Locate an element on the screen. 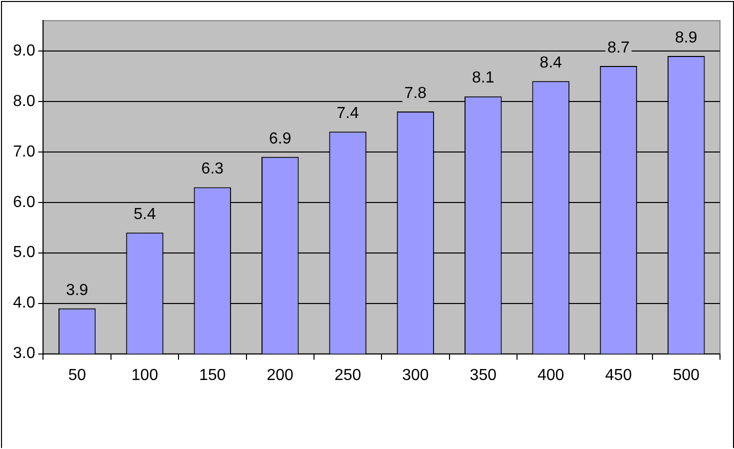 The width and height of the screenshot is (734, 449). x-tick-label: 150 is located at coordinates (212, 375).